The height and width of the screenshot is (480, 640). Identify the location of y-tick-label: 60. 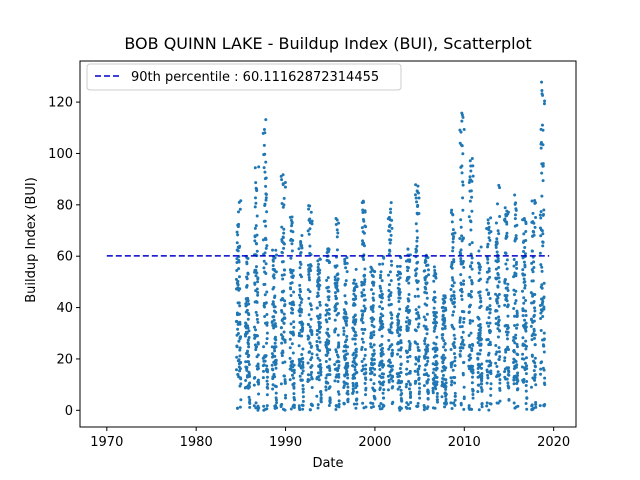
(64, 257).